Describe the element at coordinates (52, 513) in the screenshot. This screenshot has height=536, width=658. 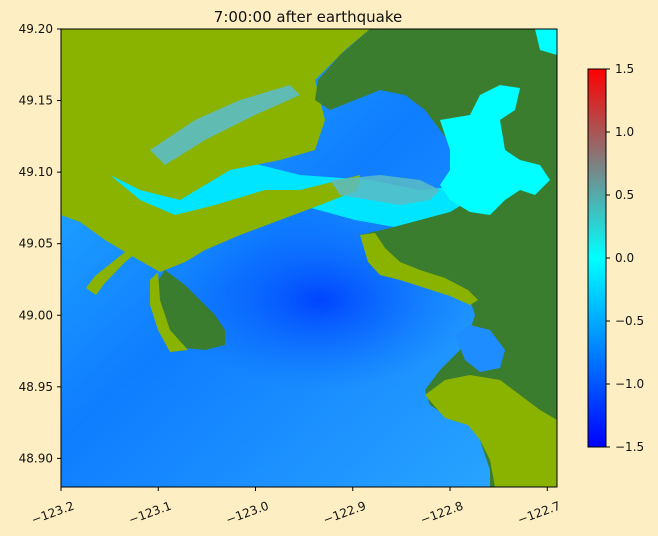
I see `x-tick-label: −123.2` at that location.